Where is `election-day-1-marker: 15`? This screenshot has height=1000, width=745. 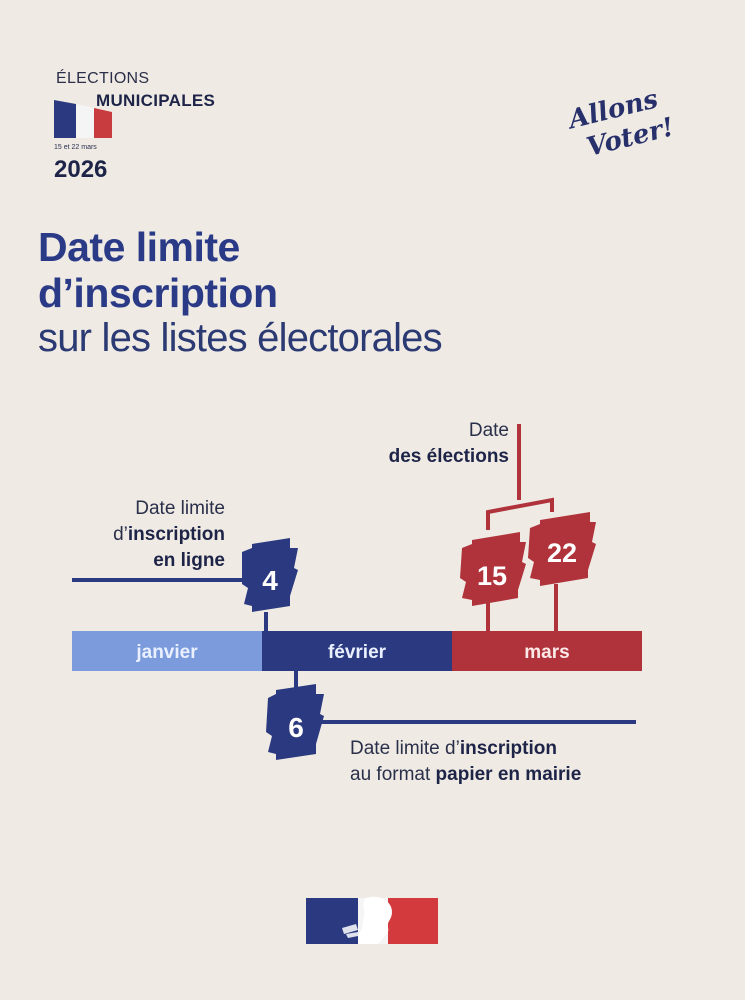 election-day-1-marker: 15 is located at coordinates (493, 569).